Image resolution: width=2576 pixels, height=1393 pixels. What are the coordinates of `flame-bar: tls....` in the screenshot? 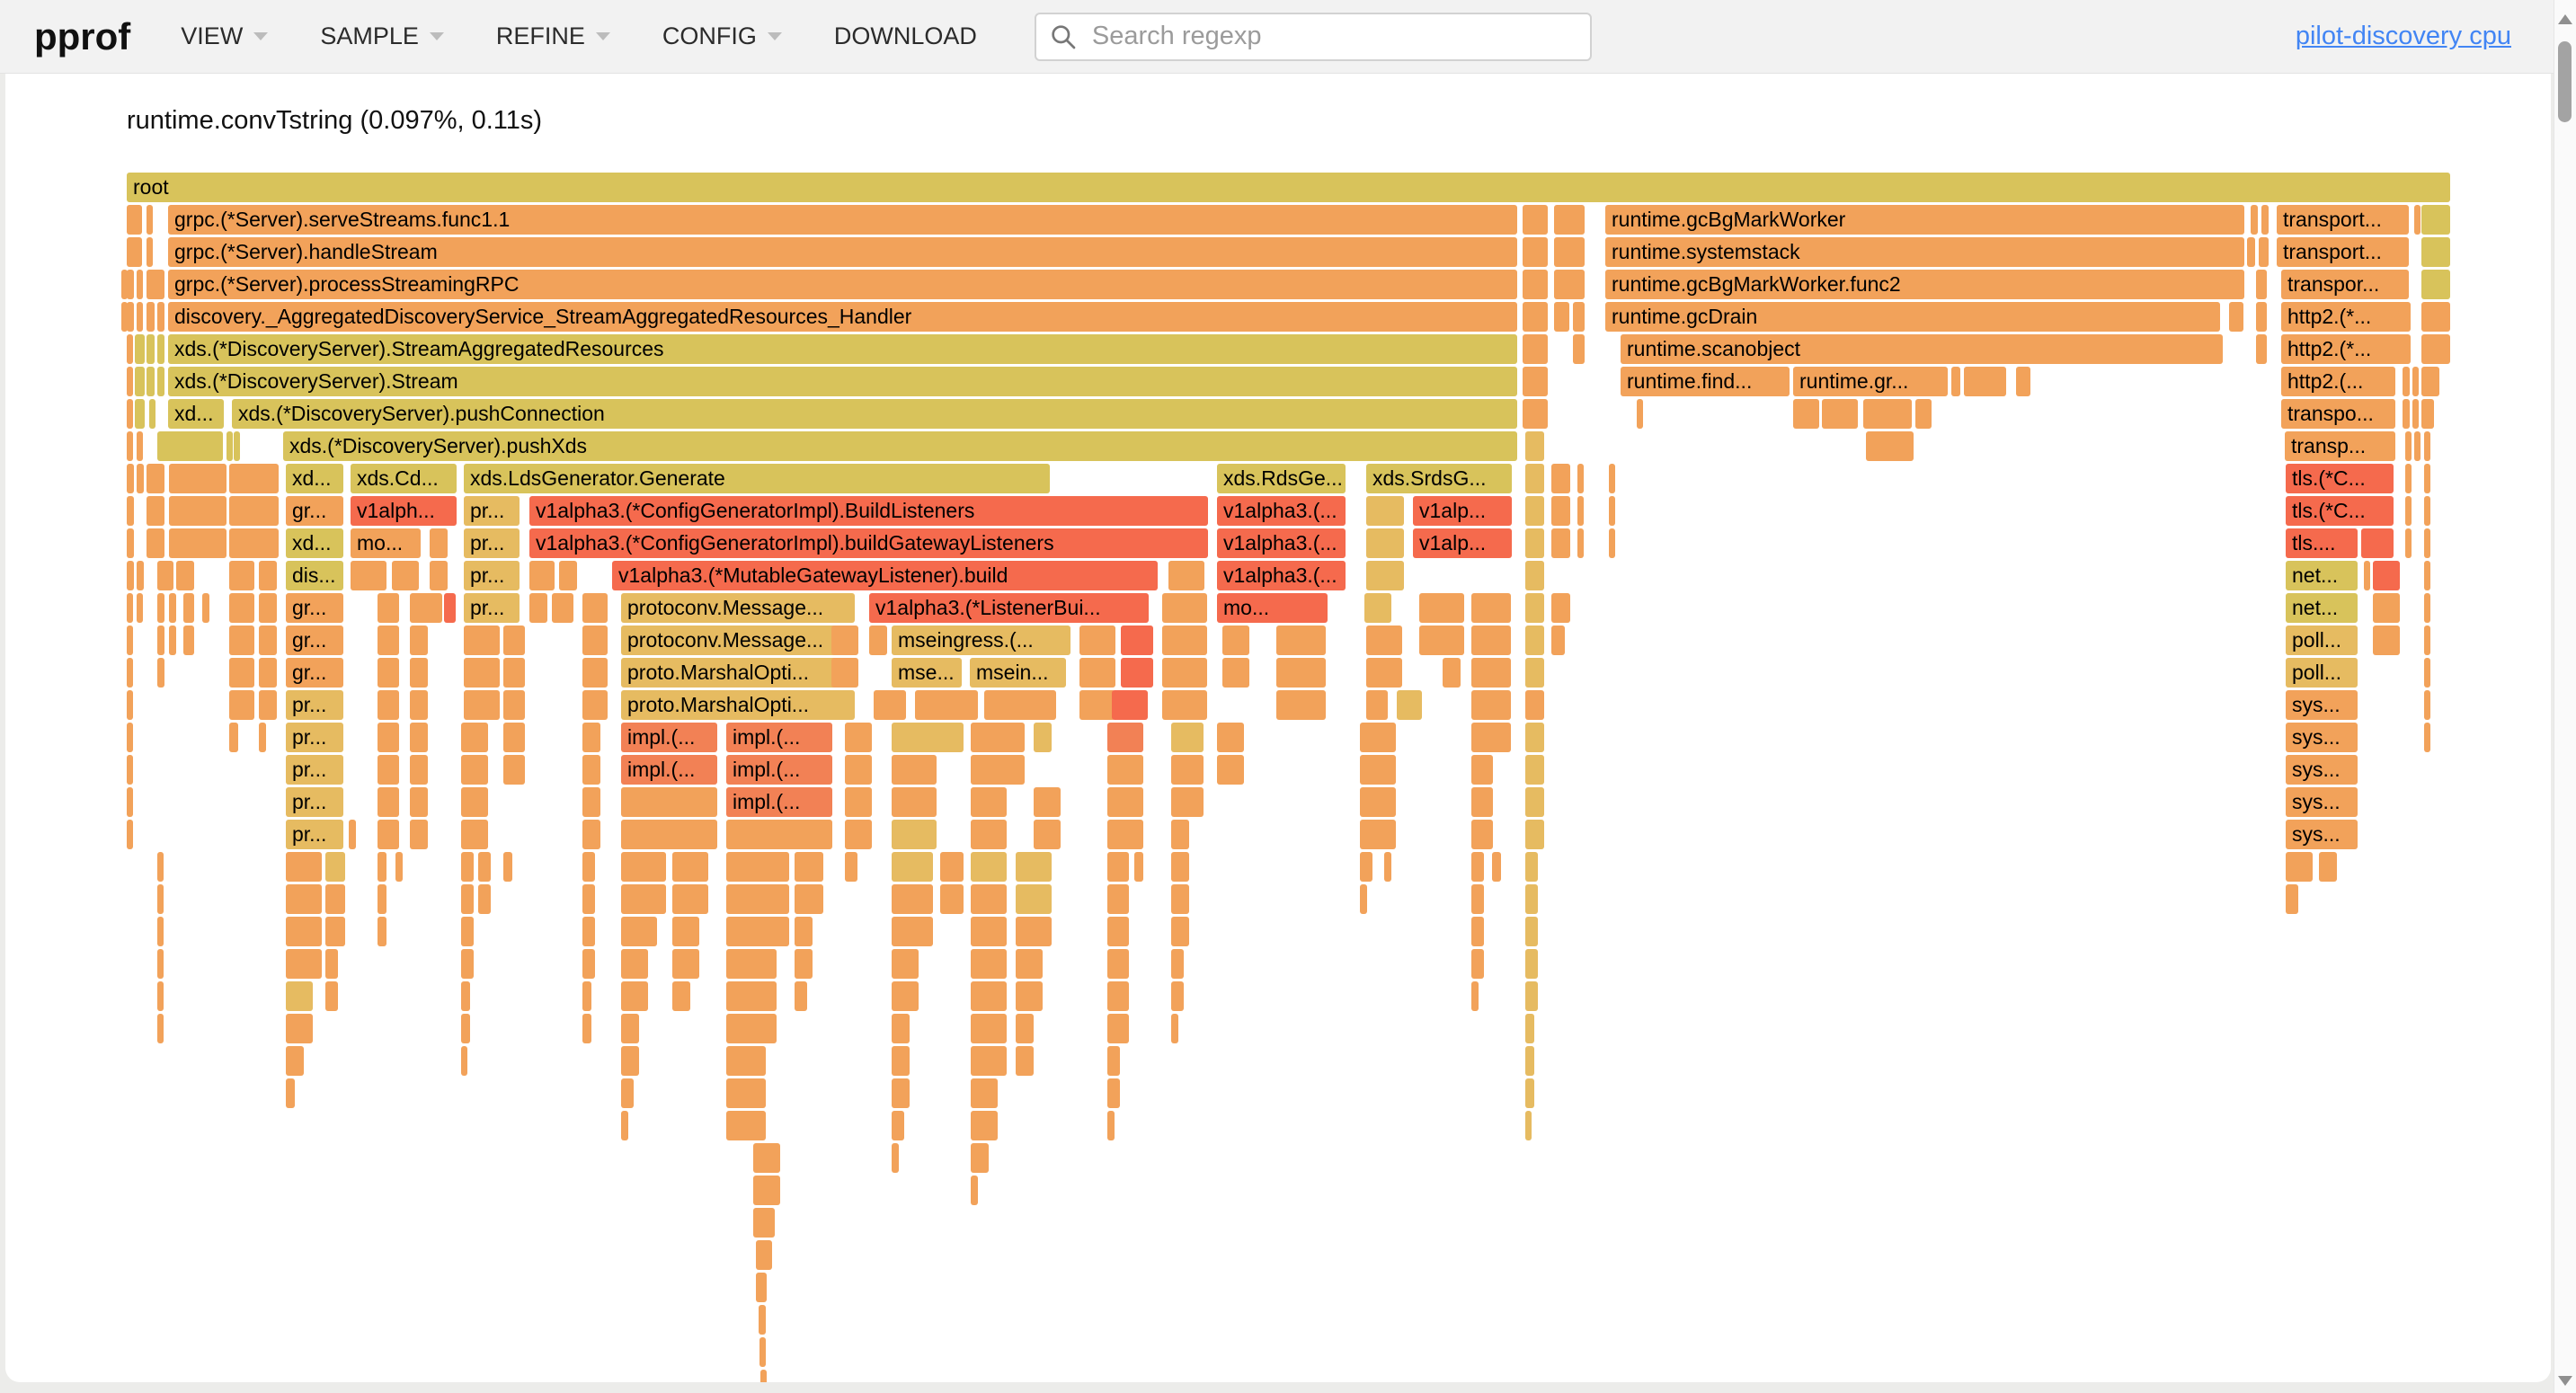 It's located at (2322, 543).